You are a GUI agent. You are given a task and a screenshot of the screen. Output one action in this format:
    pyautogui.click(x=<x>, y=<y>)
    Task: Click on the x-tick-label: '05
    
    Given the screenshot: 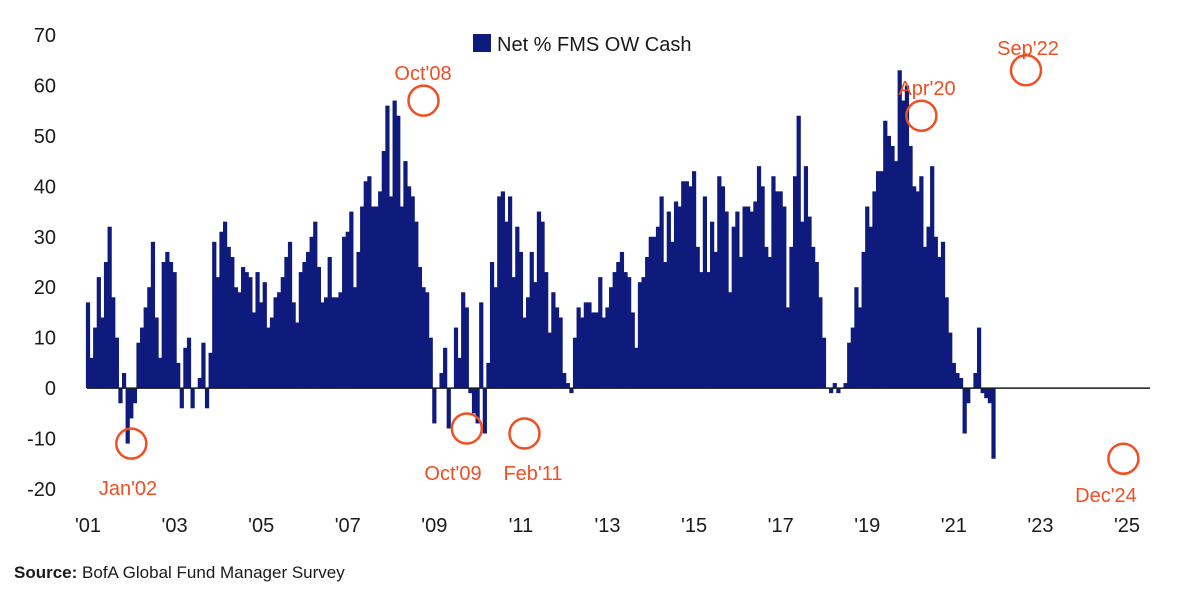 What is the action you would take?
    pyautogui.click(x=261, y=526)
    